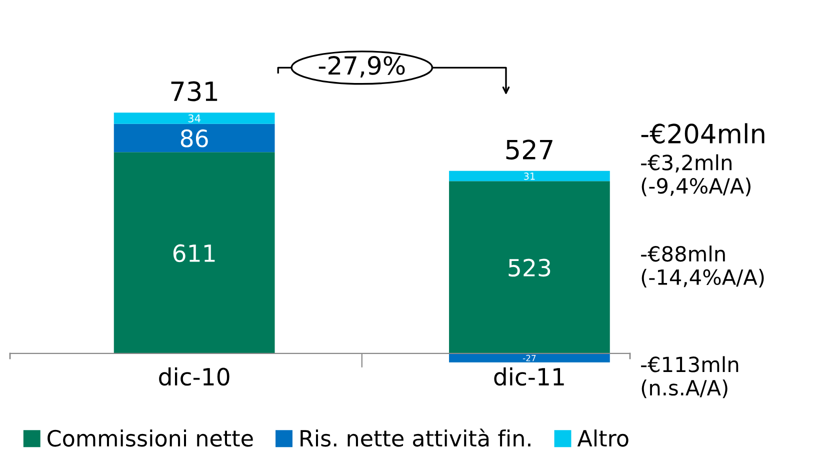 Image resolution: width=821 pixels, height=471 pixels. What do you see at coordinates (194, 91) in the screenshot?
I see `total-label: 731` at bounding box center [194, 91].